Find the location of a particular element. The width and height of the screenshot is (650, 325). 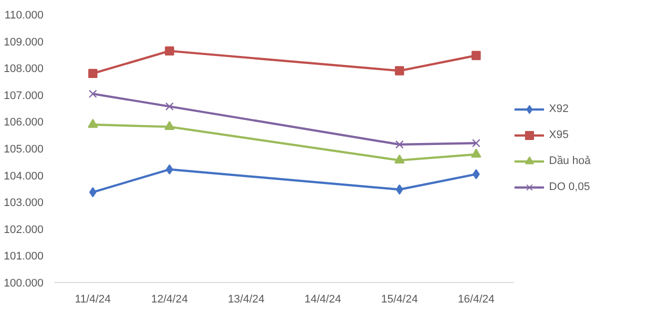

x-tick-label: 15/4/24 is located at coordinates (399, 300).